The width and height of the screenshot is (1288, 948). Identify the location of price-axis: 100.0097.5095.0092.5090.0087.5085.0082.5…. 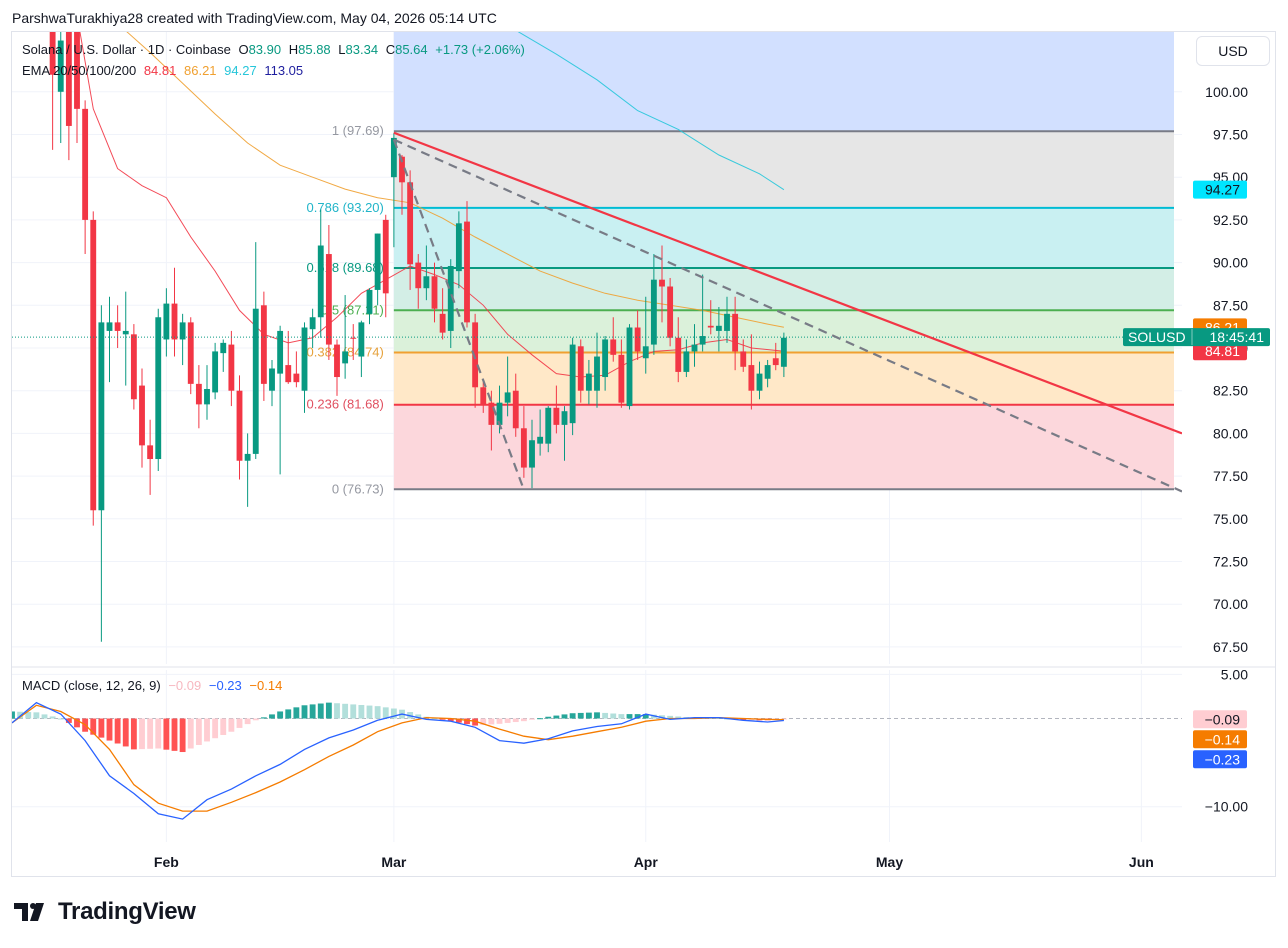
(1226, 449).